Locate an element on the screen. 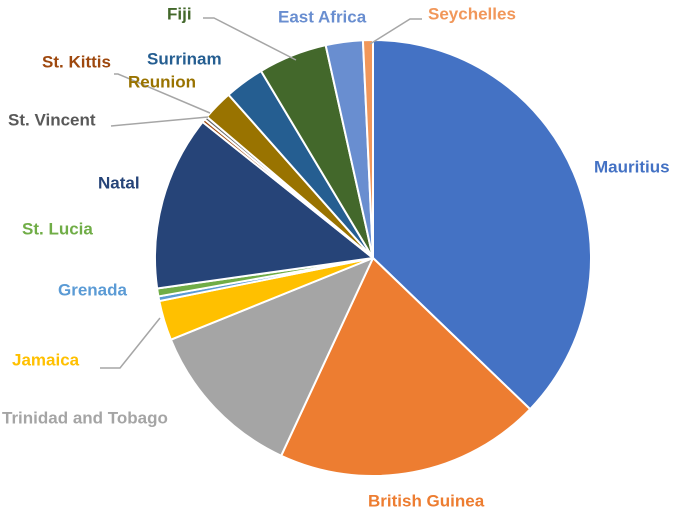 This screenshot has width=685, height=517. slice-label-natal: Natal is located at coordinates (119, 182).